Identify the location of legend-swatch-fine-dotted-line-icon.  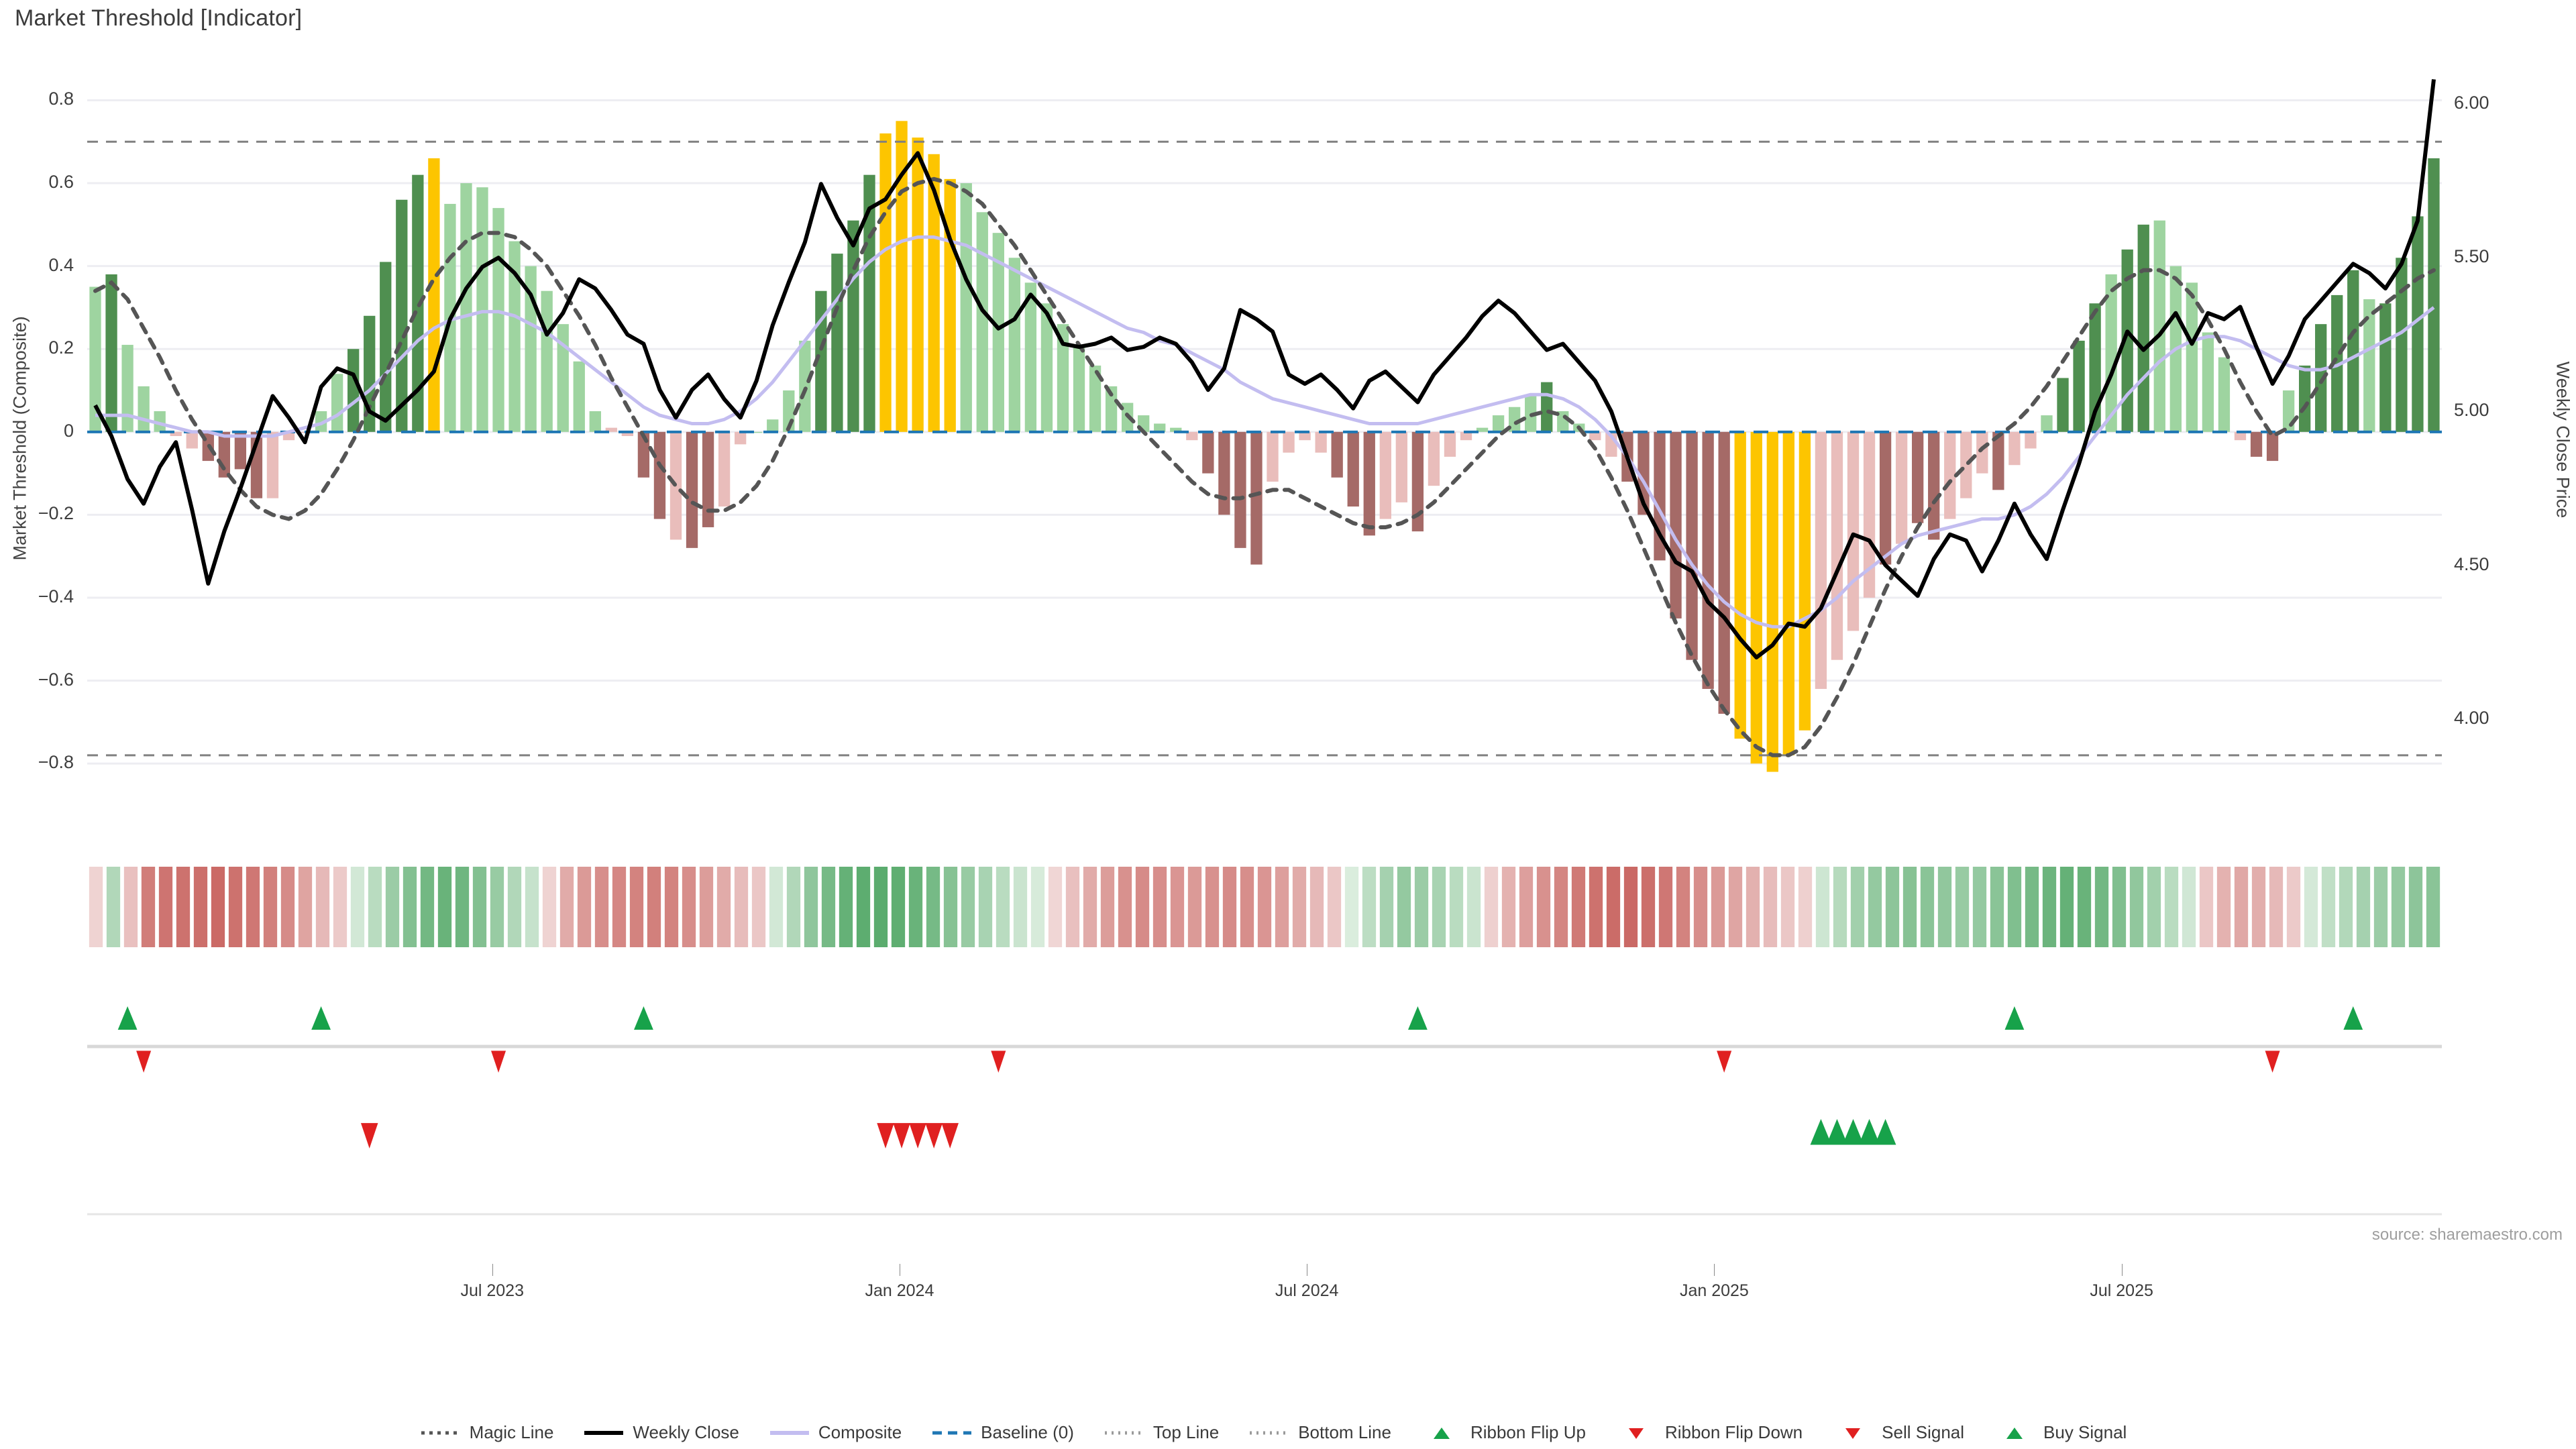
(1269, 1433).